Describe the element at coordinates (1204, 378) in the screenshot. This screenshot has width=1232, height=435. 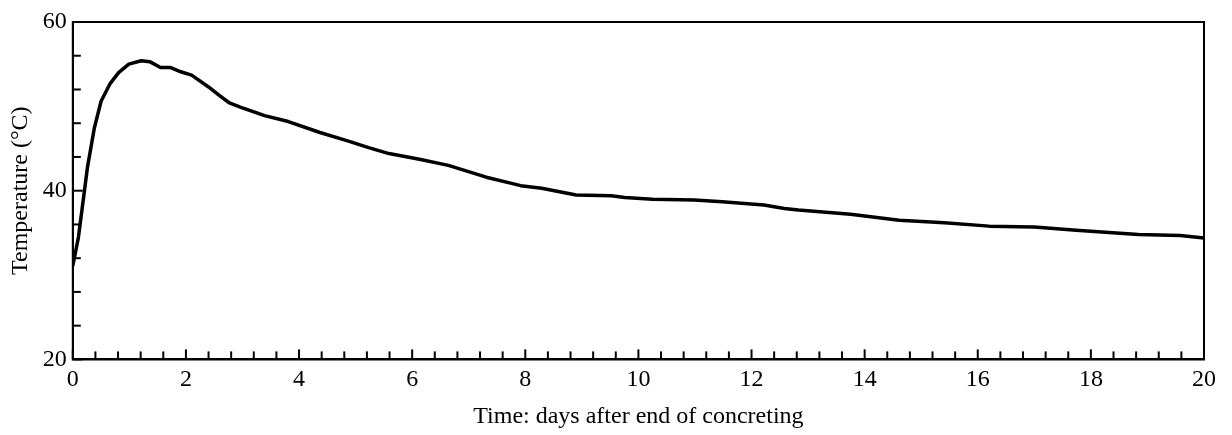
I see `x-tick-label: 20` at that location.